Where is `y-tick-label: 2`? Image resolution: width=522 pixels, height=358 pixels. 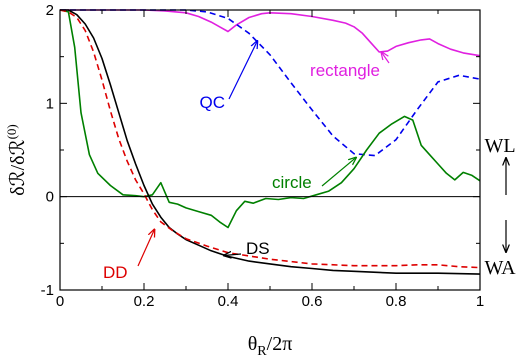
y-tick-label: 2 is located at coordinates (50, 10).